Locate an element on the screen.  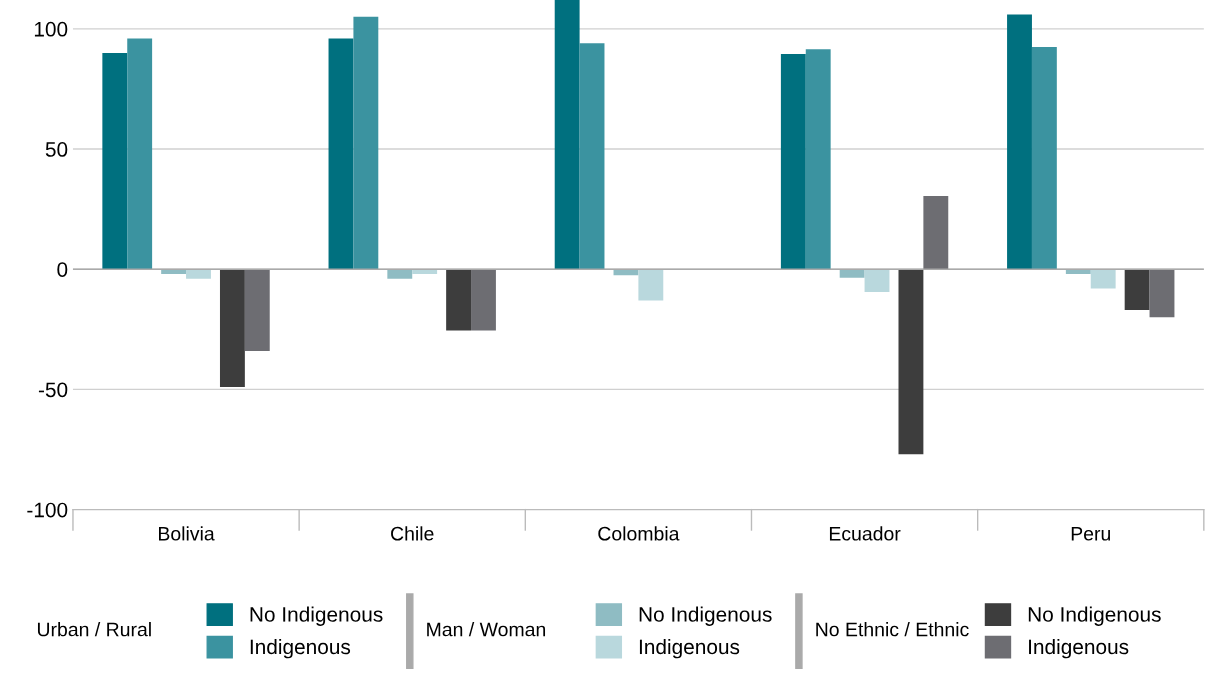
y-tick-label: -50 is located at coordinates (53, 390).